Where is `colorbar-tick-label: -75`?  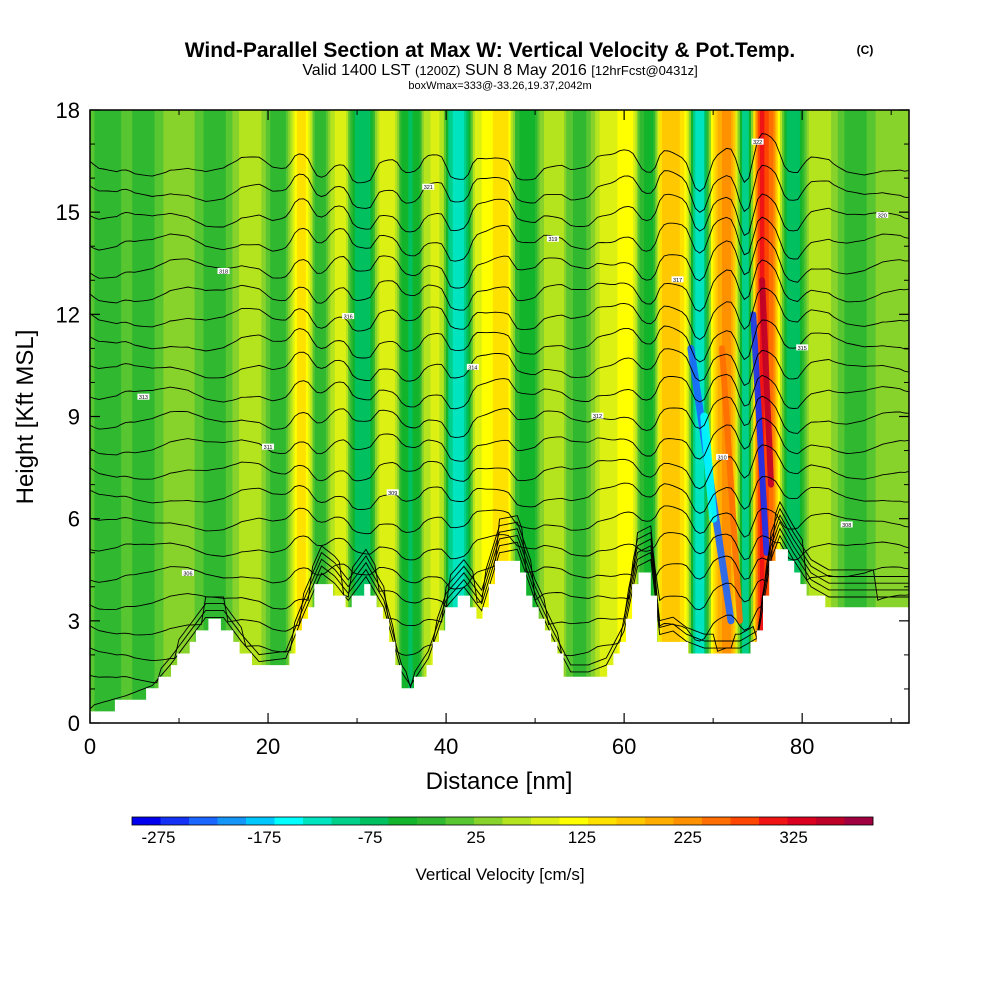 colorbar-tick-label: -75 is located at coordinates (370, 837).